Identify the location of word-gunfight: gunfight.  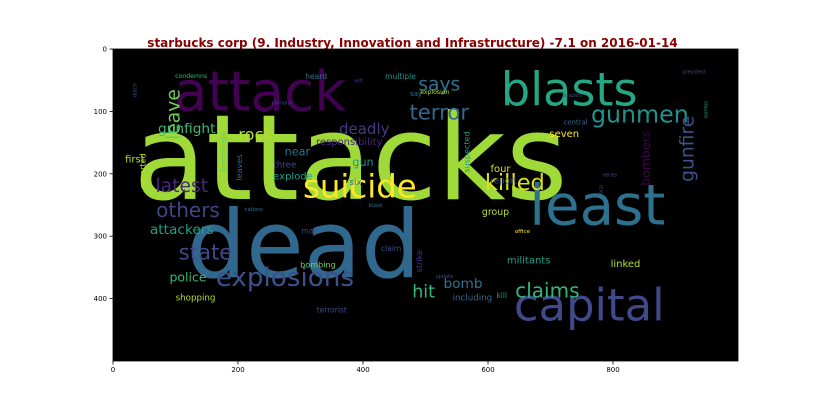
(187, 129).